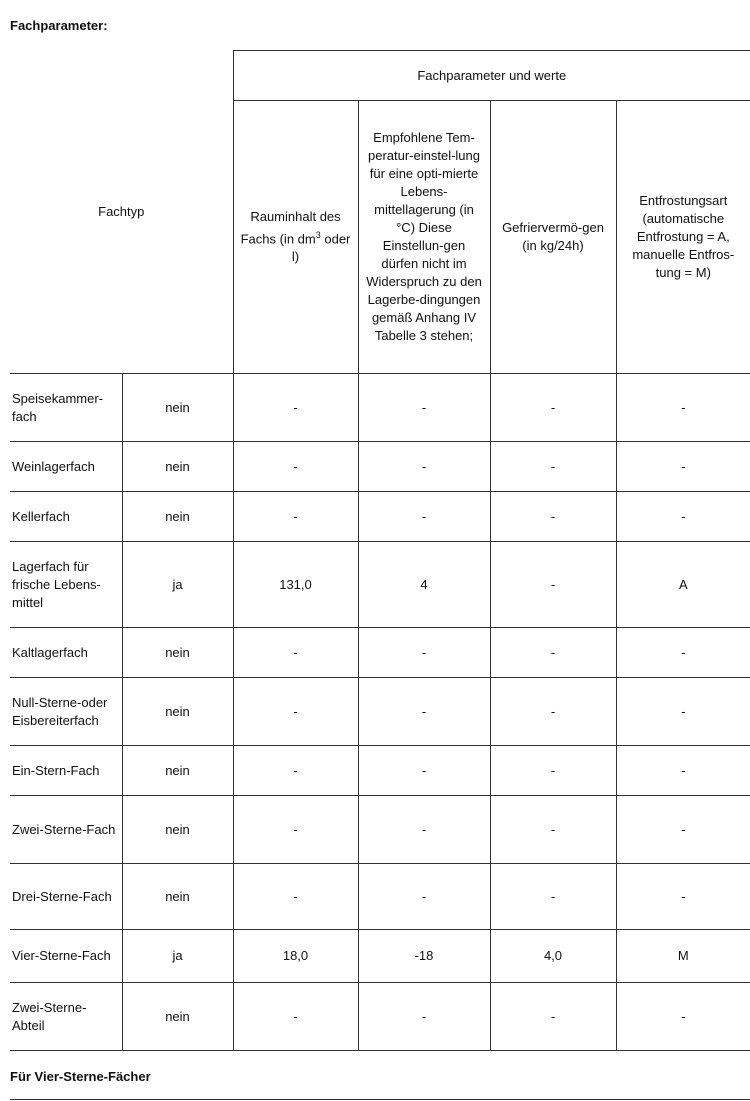 The width and height of the screenshot is (750, 1101). I want to click on table-row: Speisekammer-fach nein - - - -, so click(380, 407).